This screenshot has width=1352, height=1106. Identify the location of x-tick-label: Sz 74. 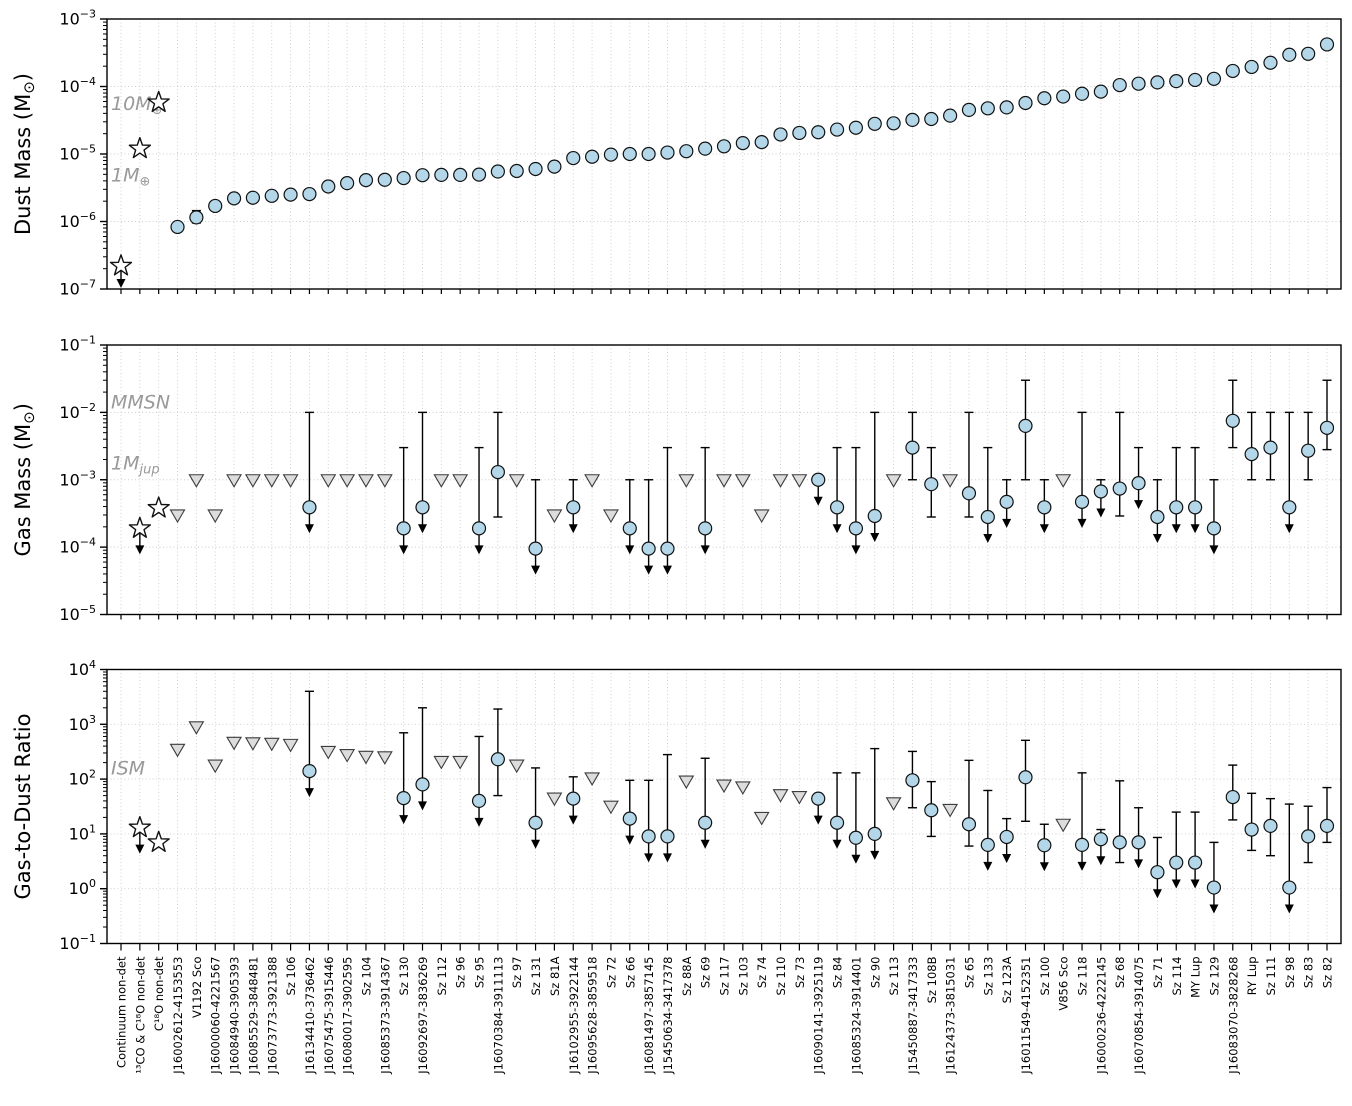
(762, 973).